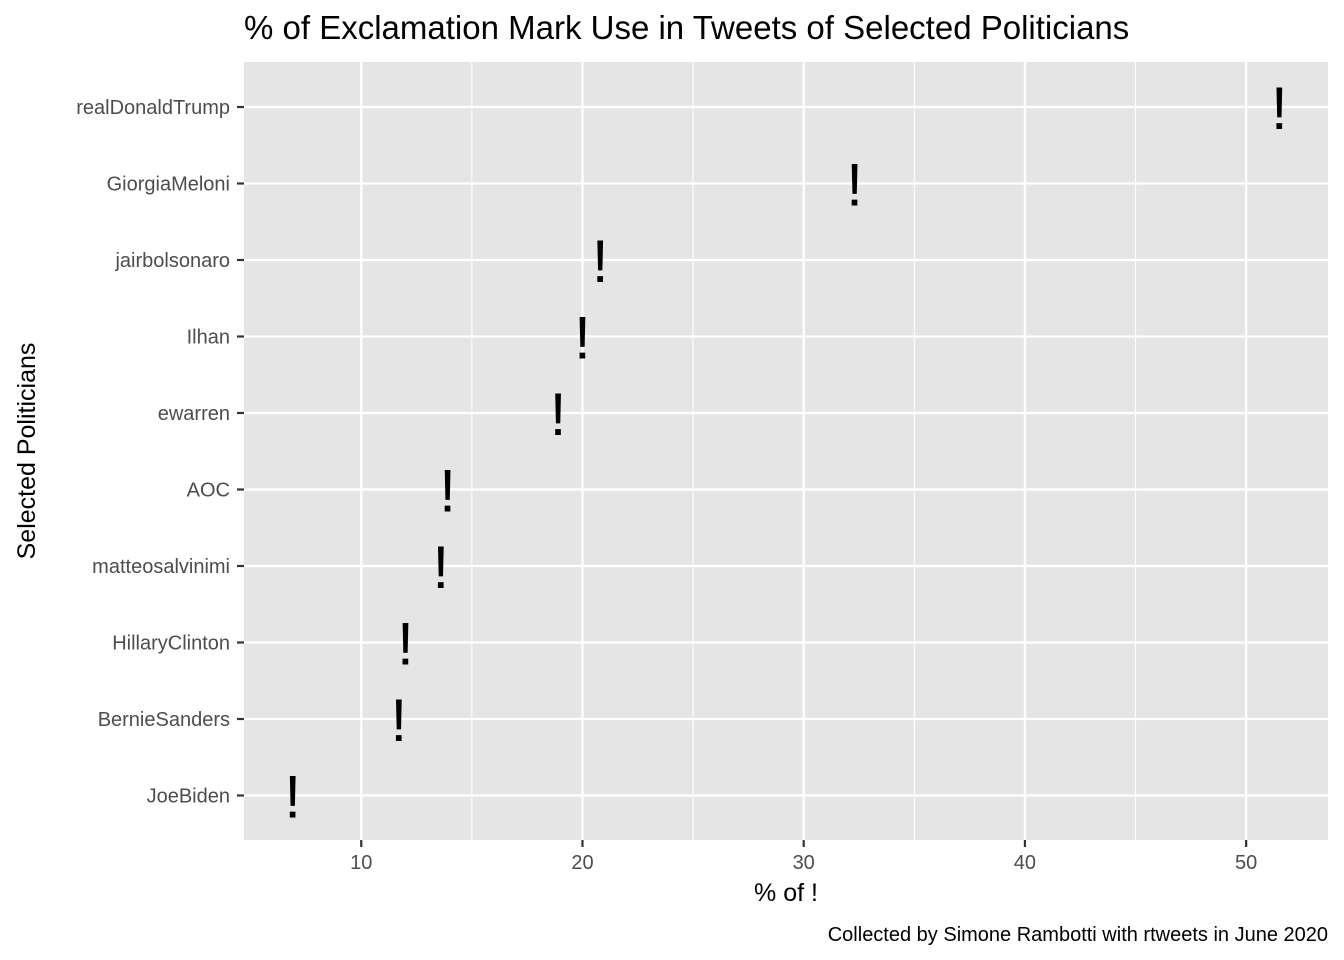 The image size is (1344, 960). What do you see at coordinates (405, 644) in the screenshot?
I see `data-point-HillaryClinton: !` at bounding box center [405, 644].